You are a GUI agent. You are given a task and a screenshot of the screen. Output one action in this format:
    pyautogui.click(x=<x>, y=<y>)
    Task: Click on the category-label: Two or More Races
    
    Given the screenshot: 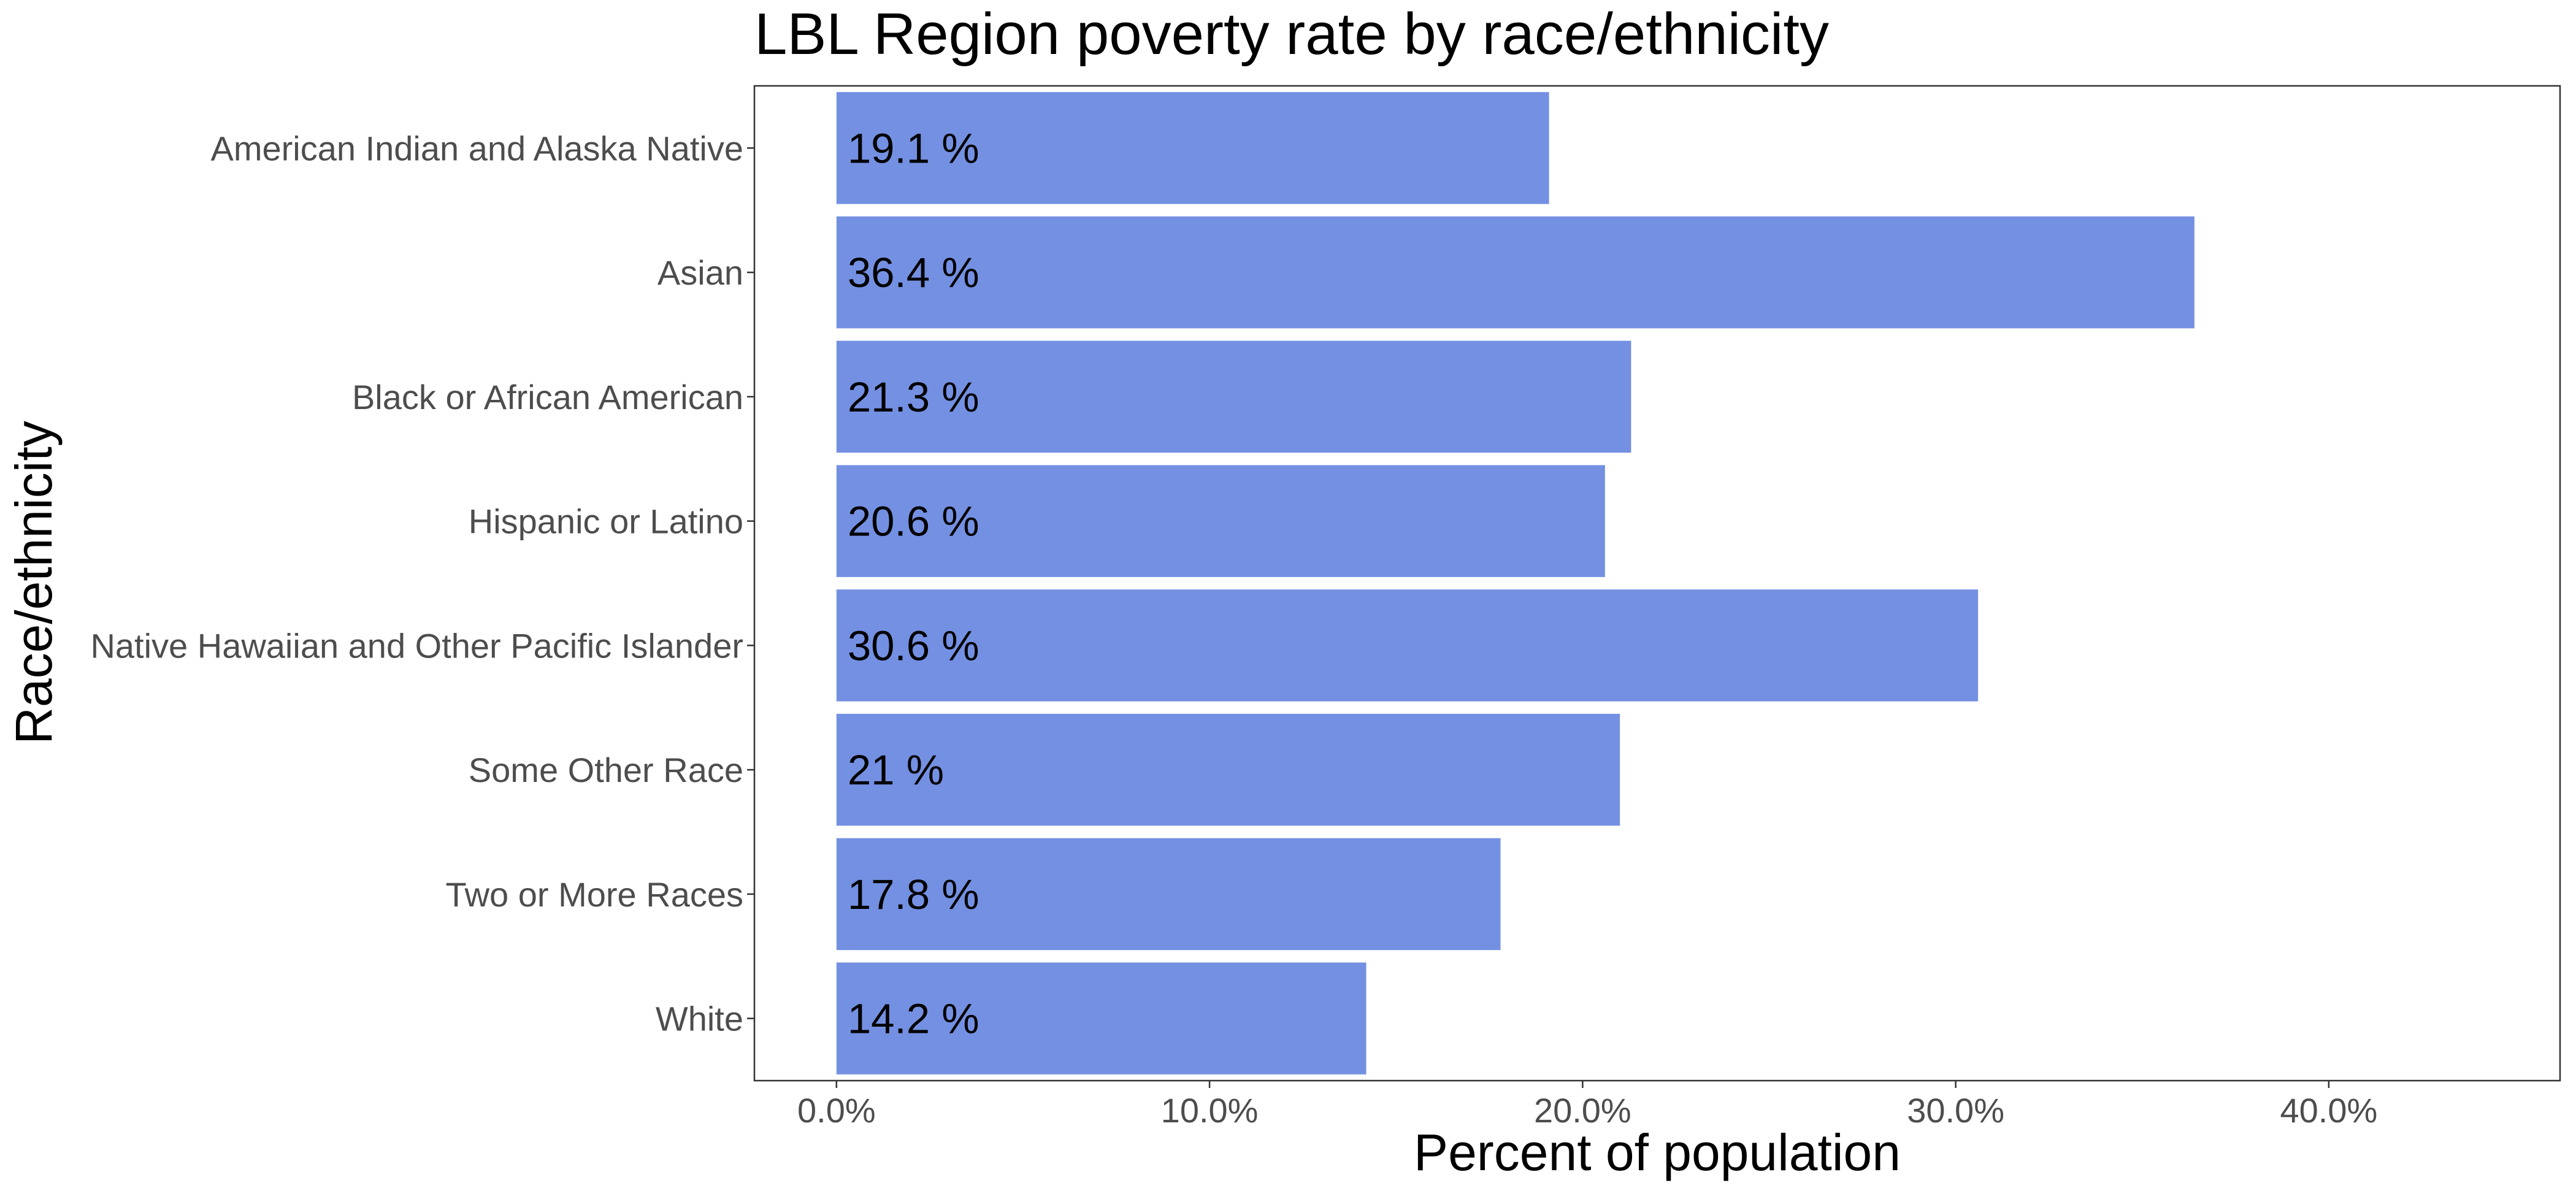 What is the action you would take?
    pyautogui.click(x=595, y=895)
    